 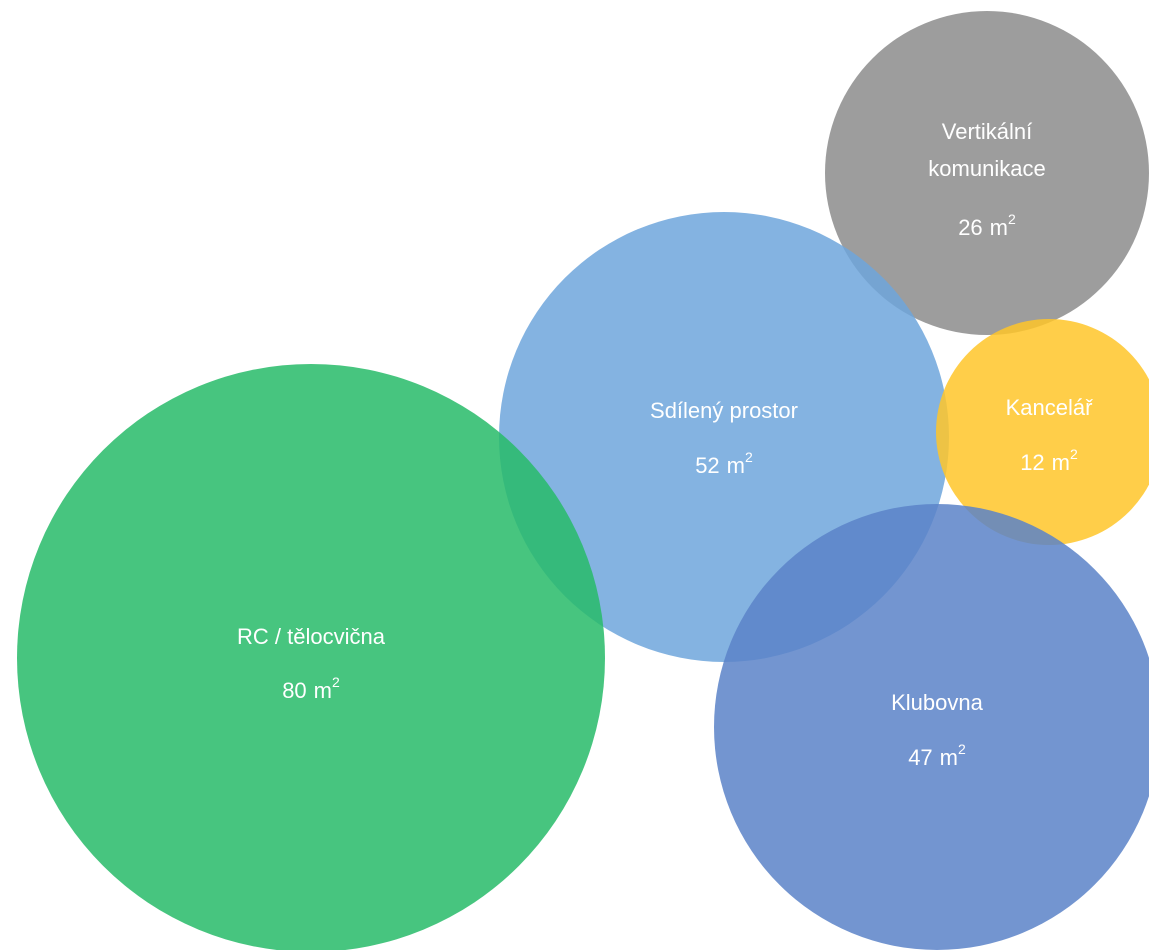 What do you see at coordinates (970, 227) in the screenshot?
I see `area-number: 26` at bounding box center [970, 227].